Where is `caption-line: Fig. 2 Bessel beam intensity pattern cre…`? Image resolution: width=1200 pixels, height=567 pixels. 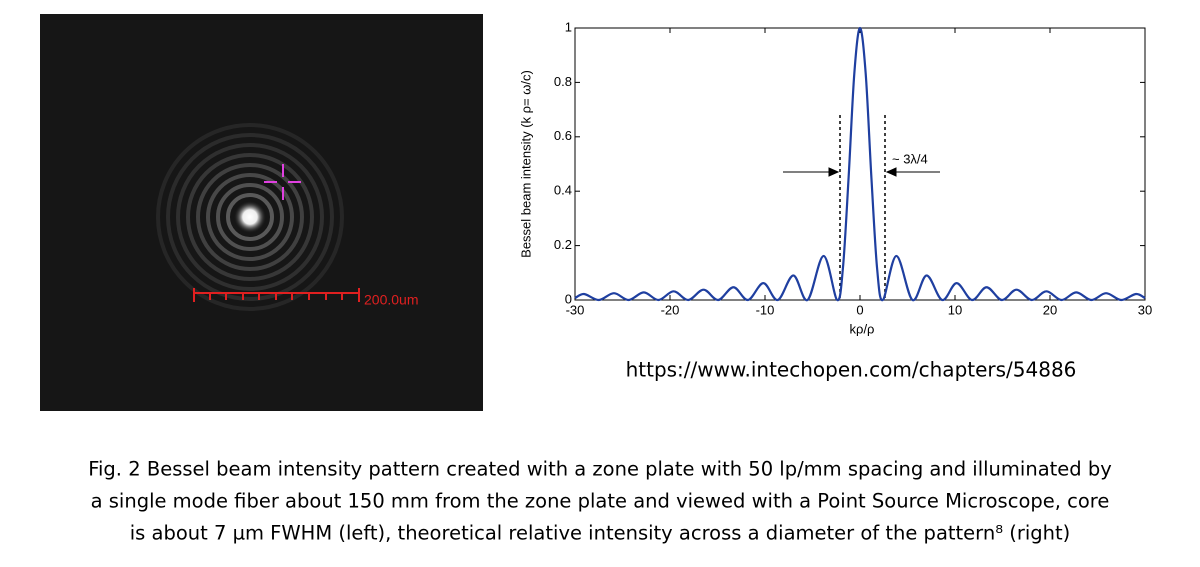 caption-line: Fig. 2 Bessel beam intensity pattern cre… is located at coordinates (600, 469).